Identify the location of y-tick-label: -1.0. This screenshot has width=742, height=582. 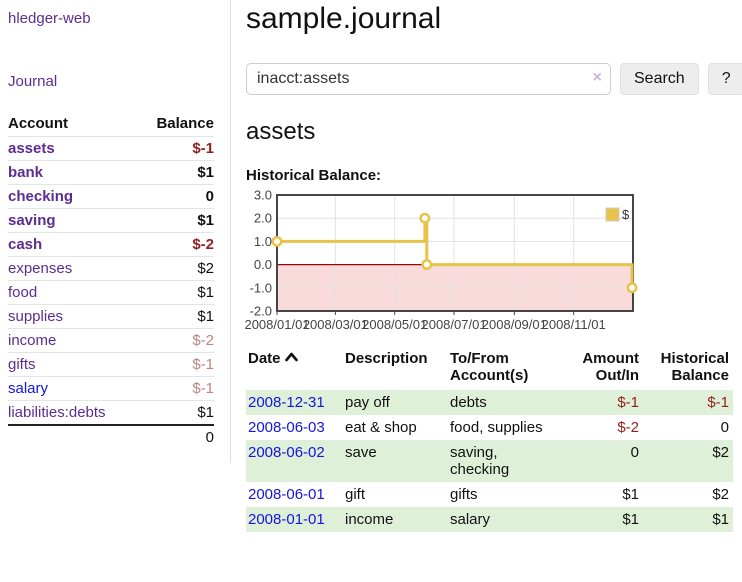
(261, 287).